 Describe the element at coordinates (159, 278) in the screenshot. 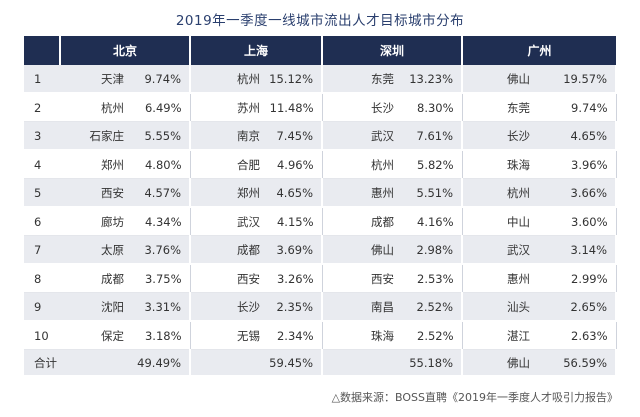

I see `beijing-destination-share: 3.75%` at that location.